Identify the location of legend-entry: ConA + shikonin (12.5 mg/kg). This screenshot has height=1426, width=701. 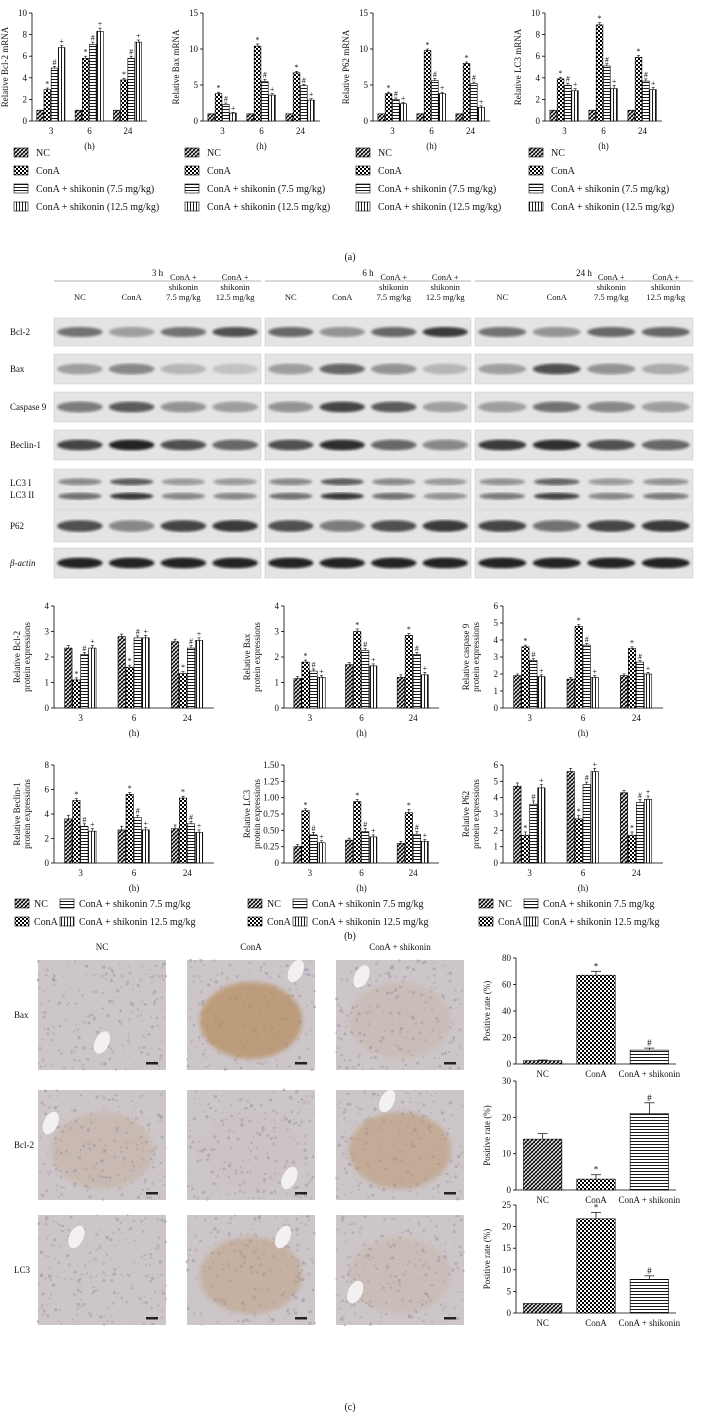
(97, 207).